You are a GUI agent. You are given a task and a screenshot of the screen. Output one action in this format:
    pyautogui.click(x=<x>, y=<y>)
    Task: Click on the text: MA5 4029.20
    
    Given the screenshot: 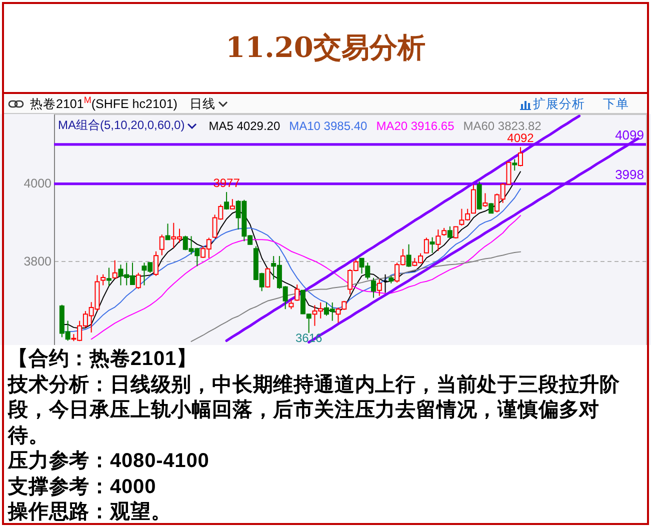 What is the action you would take?
    pyautogui.click(x=244, y=125)
    